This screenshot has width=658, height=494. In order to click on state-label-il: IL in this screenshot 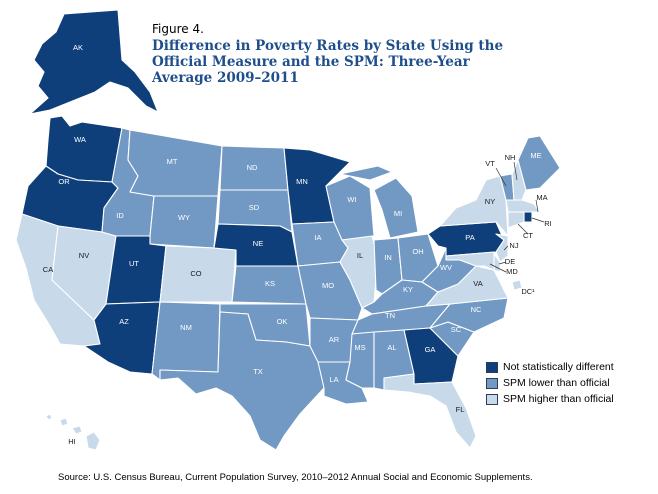, I will do `click(360, 255)`.